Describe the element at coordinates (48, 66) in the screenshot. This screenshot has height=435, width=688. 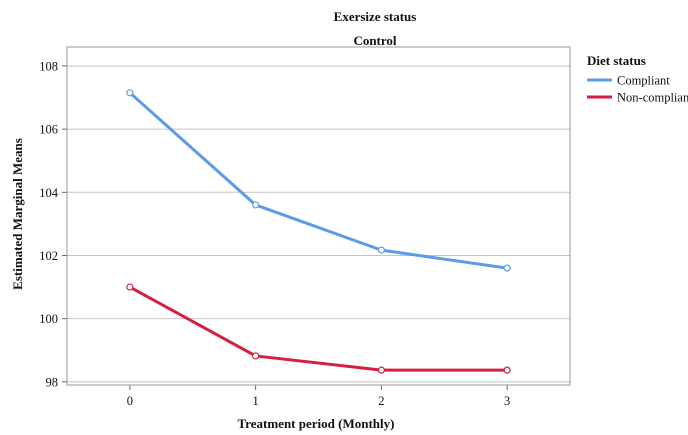
I see `y-tick-label: 108` at that location.